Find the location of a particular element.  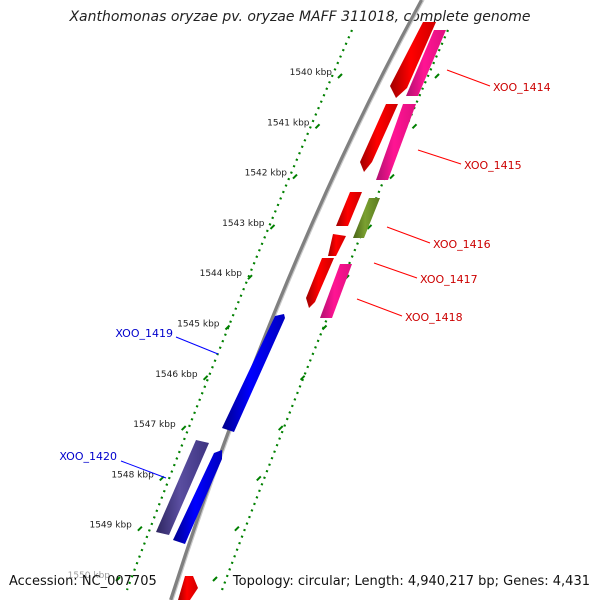

tick-label: 1550 kbp is located at coordinates (89, 576).